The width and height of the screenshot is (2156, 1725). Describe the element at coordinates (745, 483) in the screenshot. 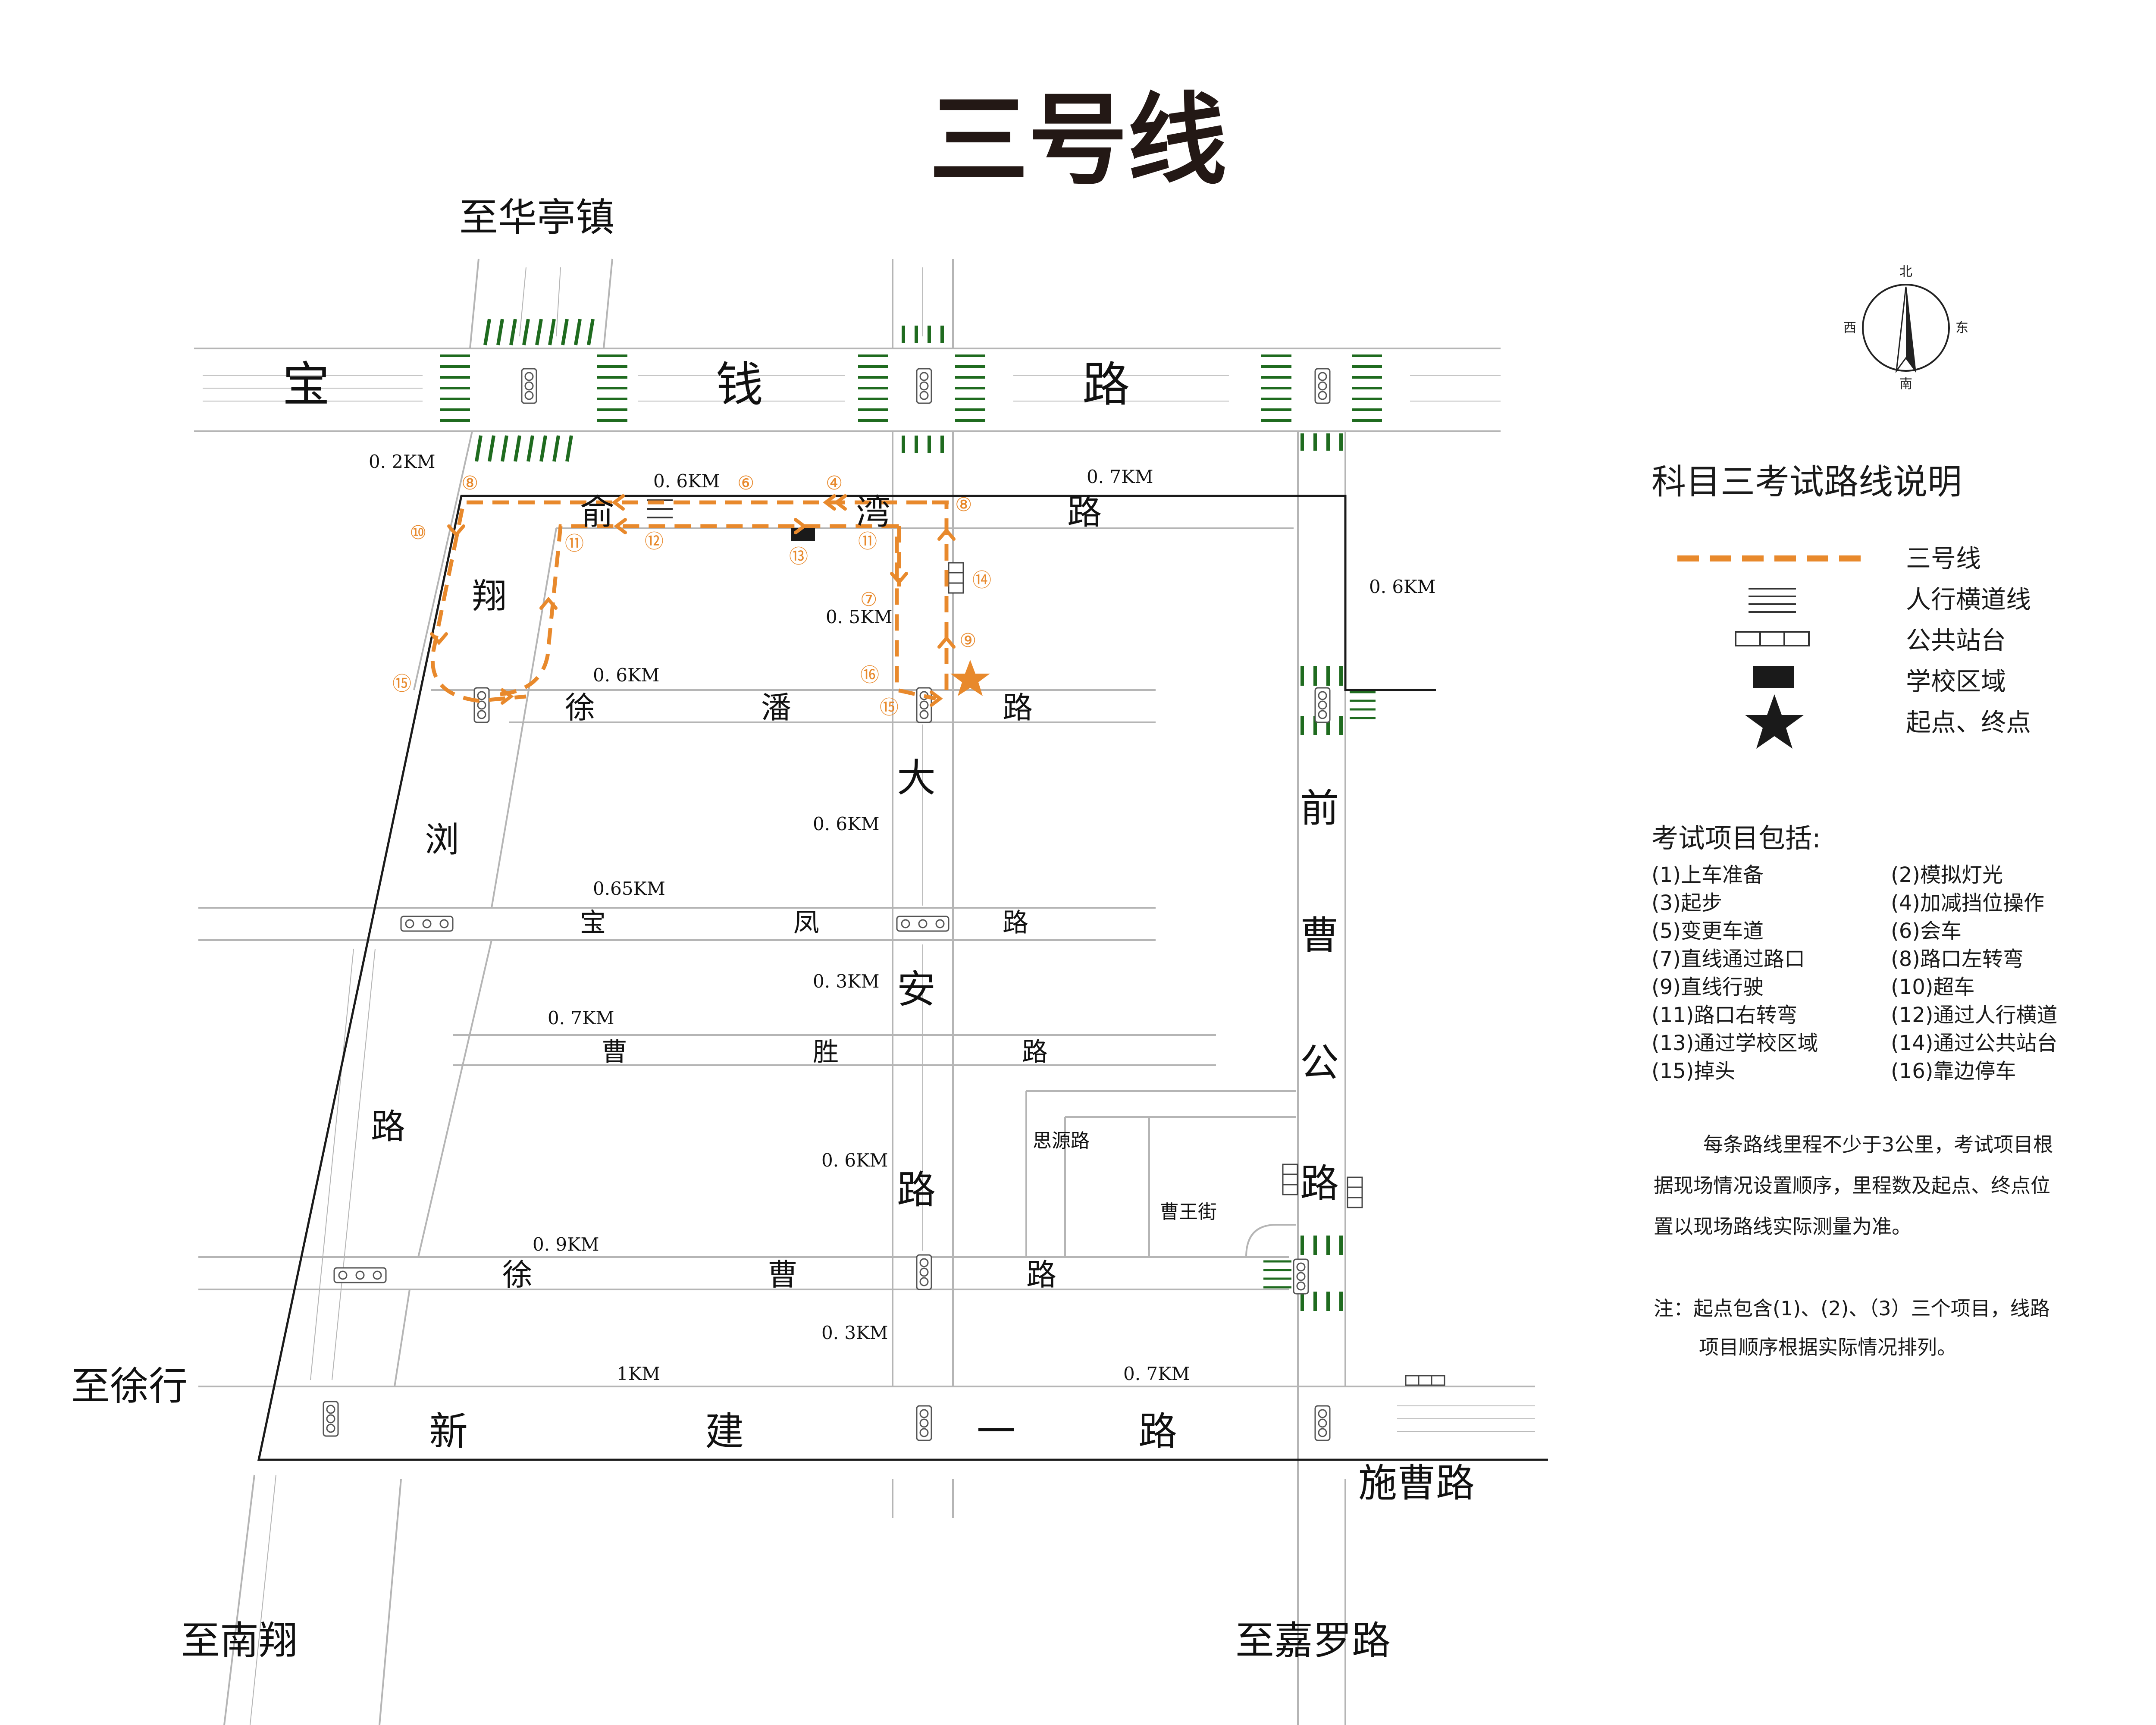

I see `route-marker: ⑥` at that location.